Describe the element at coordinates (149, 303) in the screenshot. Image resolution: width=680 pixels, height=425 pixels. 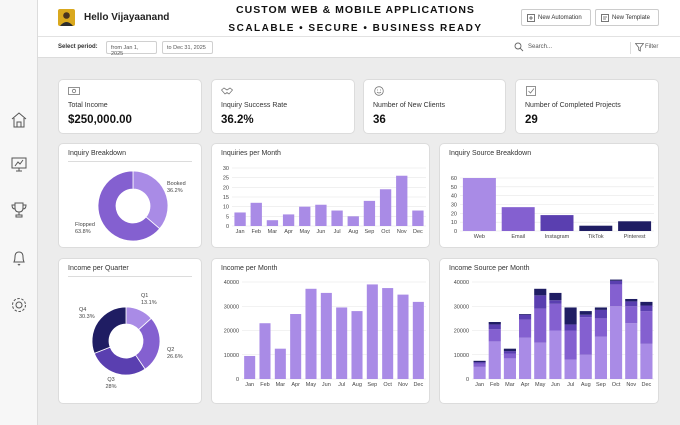
I see `slice-value-label: 13.1%` at that location.